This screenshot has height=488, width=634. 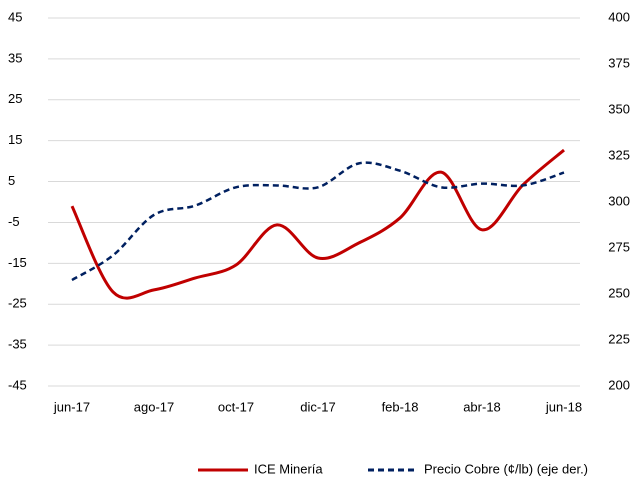 What do you see at coordinates (619, 16) in the screenshot?
I see `y2-tick-label: 400` at bounding box center [619, 16].